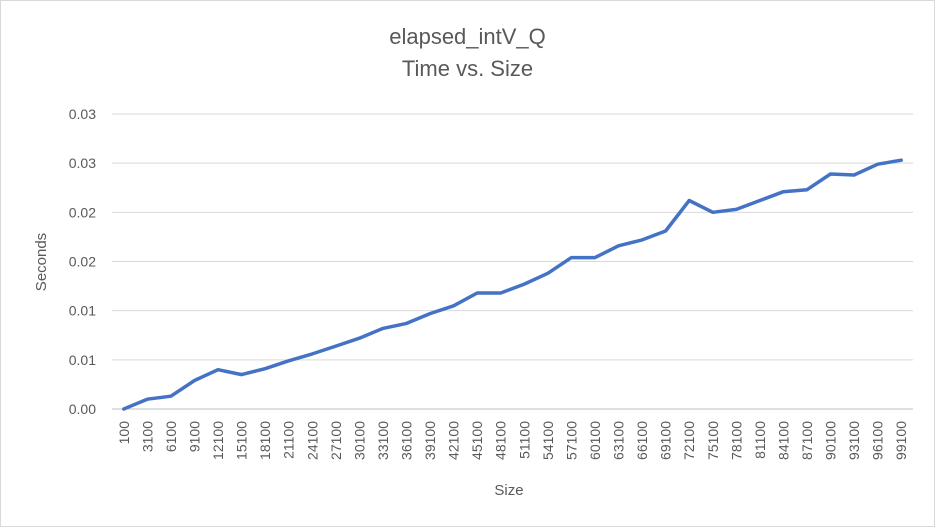 This screenshot has height=527, width=935. What do you see at coordinates (548, 440) in the screenshot?
I see `x-tick-label: 54100` at bounding box center [548, 440].